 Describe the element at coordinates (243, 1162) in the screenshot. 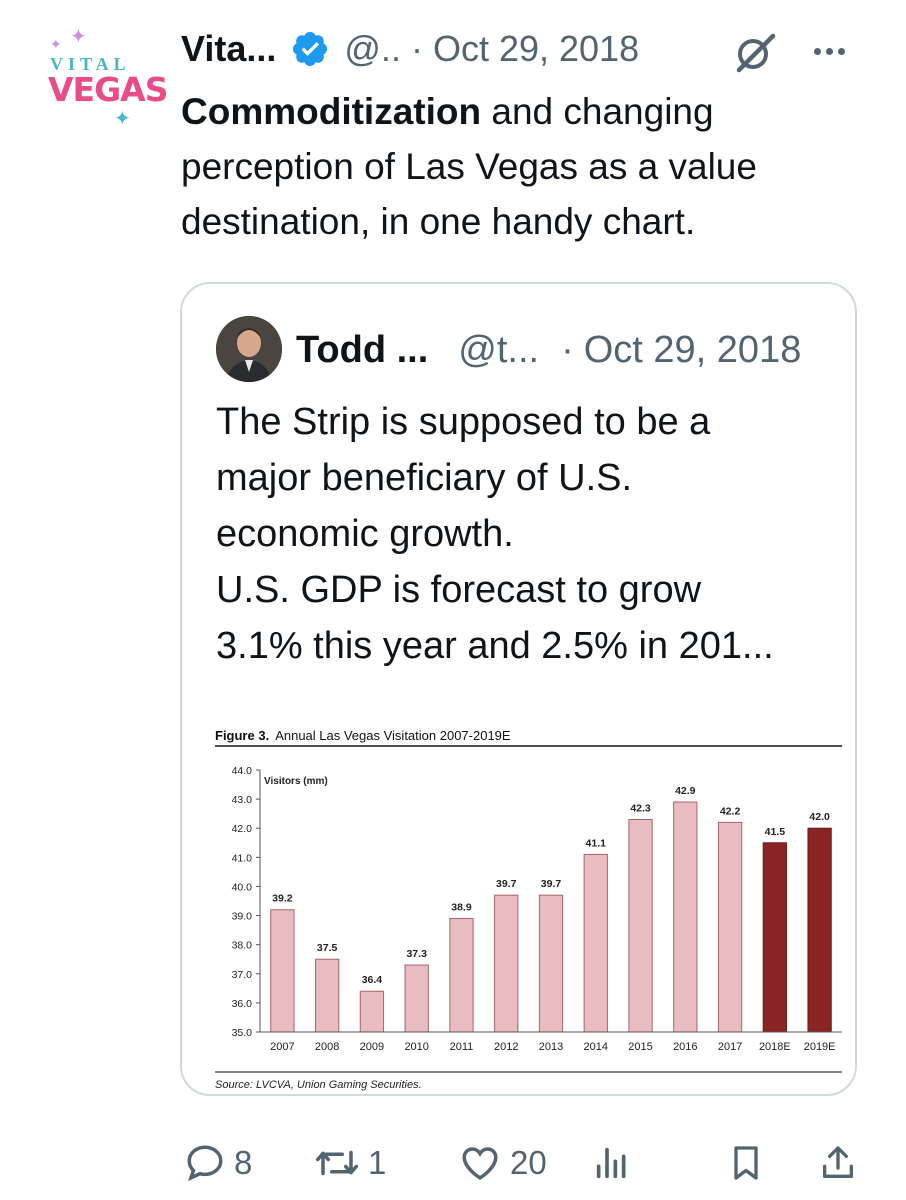

I see `reply-count: 8` at that location.